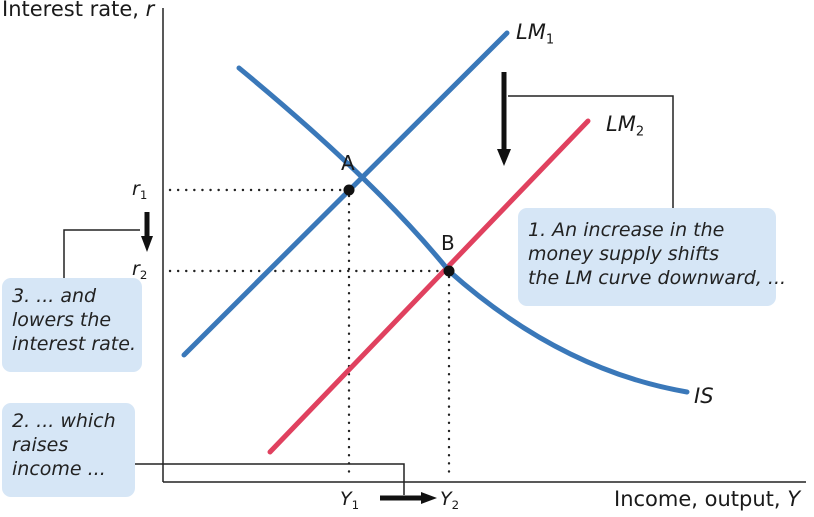  I want to click on note-lowers-rate: 3. ... and lowers the interest rate., so click(72, 325).